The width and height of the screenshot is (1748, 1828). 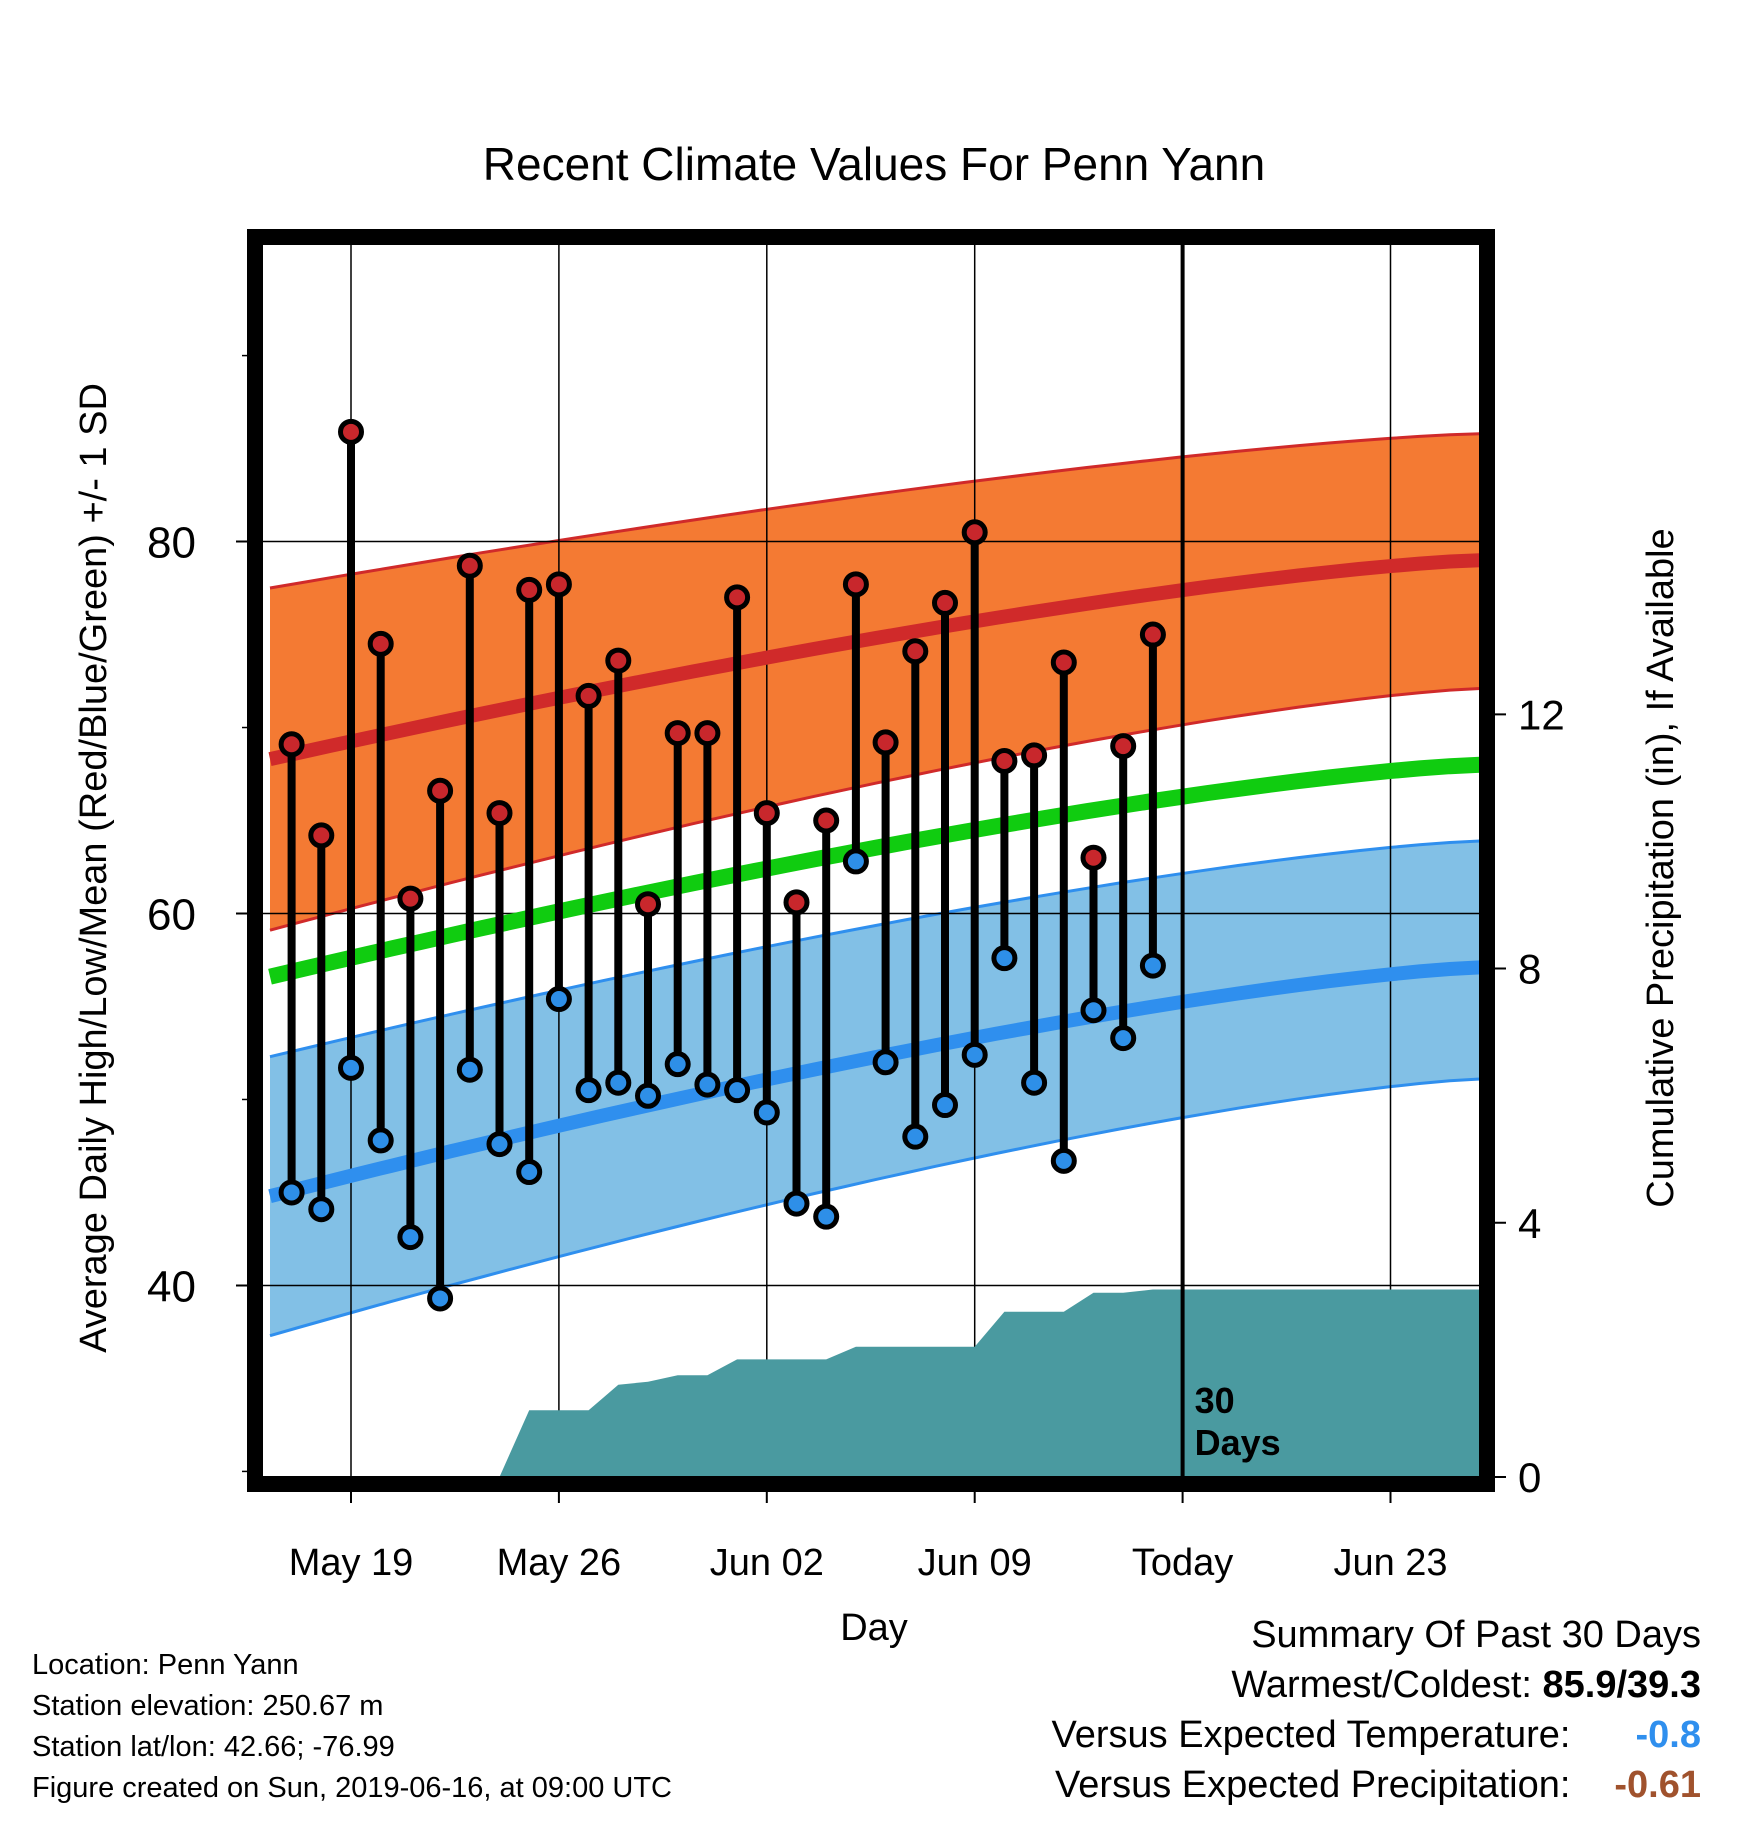 What do you see at coordinates (171, 543) in the screenshot?
I see `y-tick-label-80: 80` at bounding box center [171, 543].